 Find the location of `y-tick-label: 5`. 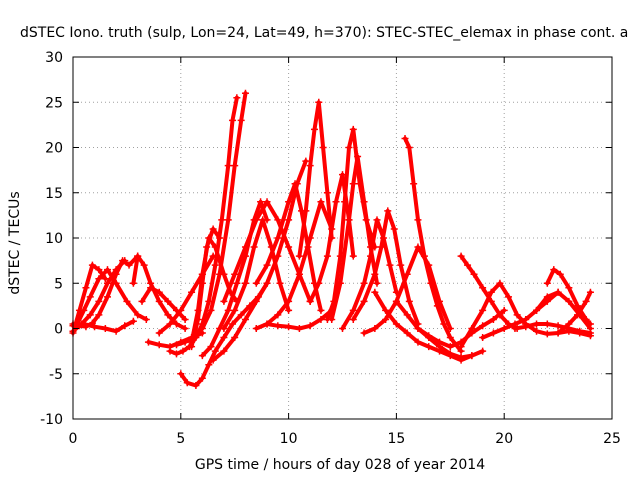

y-tick-label: 5 is located at coordinates (58, 284).